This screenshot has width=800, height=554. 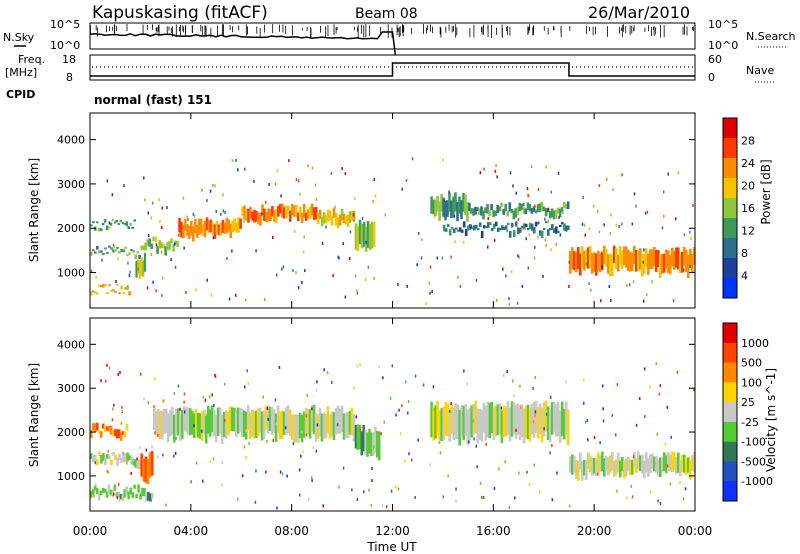 What do you see at coordinates (757, 481) in the screenshot?
I see `colorbar-tick-label: -1000` at bounding box center [757, 481].